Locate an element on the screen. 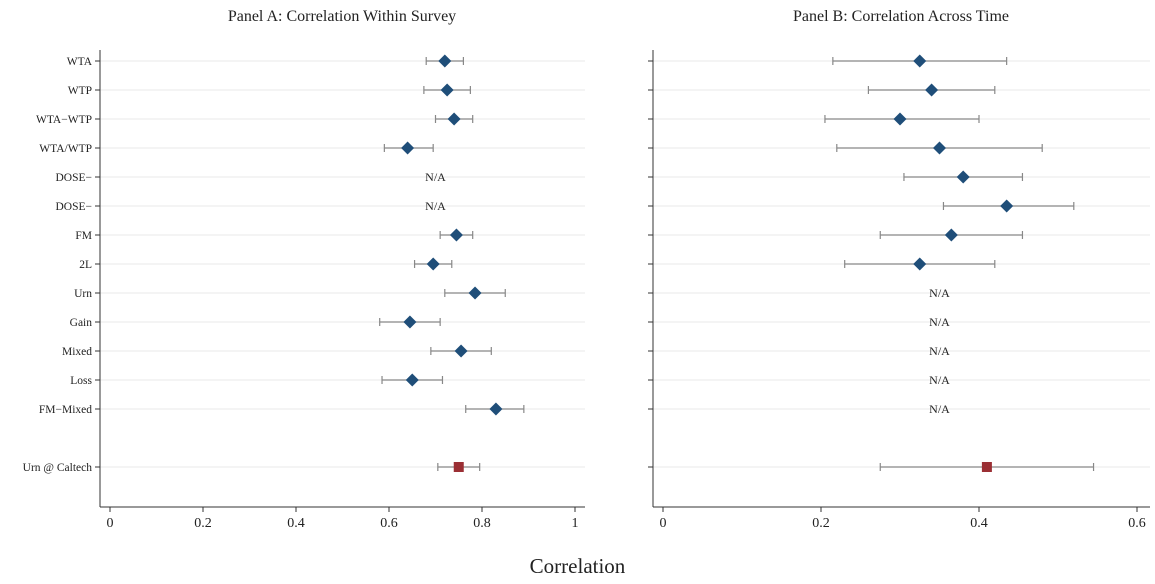  panelA-x-tick-label: 1 is located at coordinates (575, 523).